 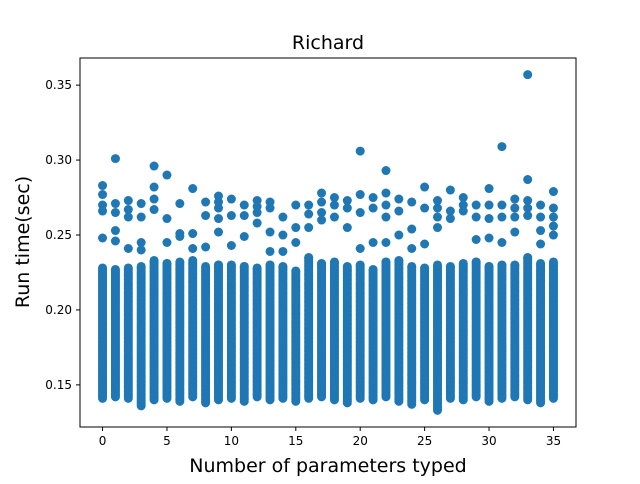 What do you see at coordinates (58, 235) in the screenshot?
I see `y-tick-label: 0.25` at bounding box center [58, 235].